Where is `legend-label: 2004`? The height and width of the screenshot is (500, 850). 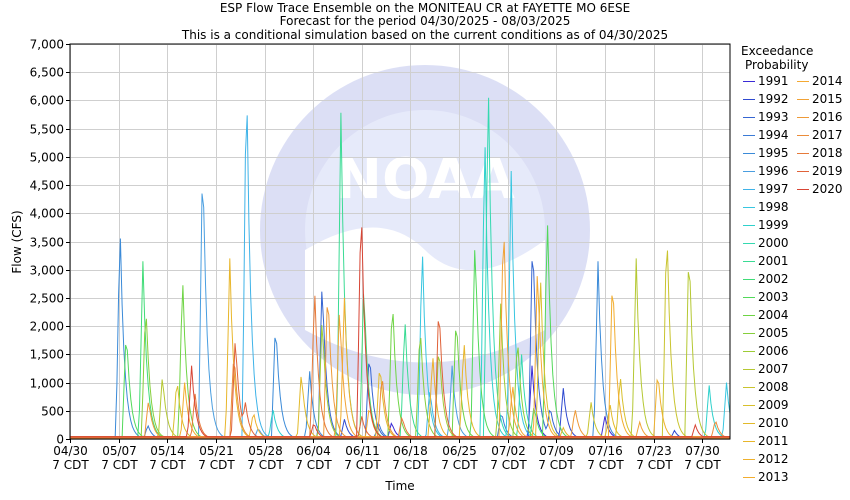
legend-label: 2004 is located at coordinates (773, 315).